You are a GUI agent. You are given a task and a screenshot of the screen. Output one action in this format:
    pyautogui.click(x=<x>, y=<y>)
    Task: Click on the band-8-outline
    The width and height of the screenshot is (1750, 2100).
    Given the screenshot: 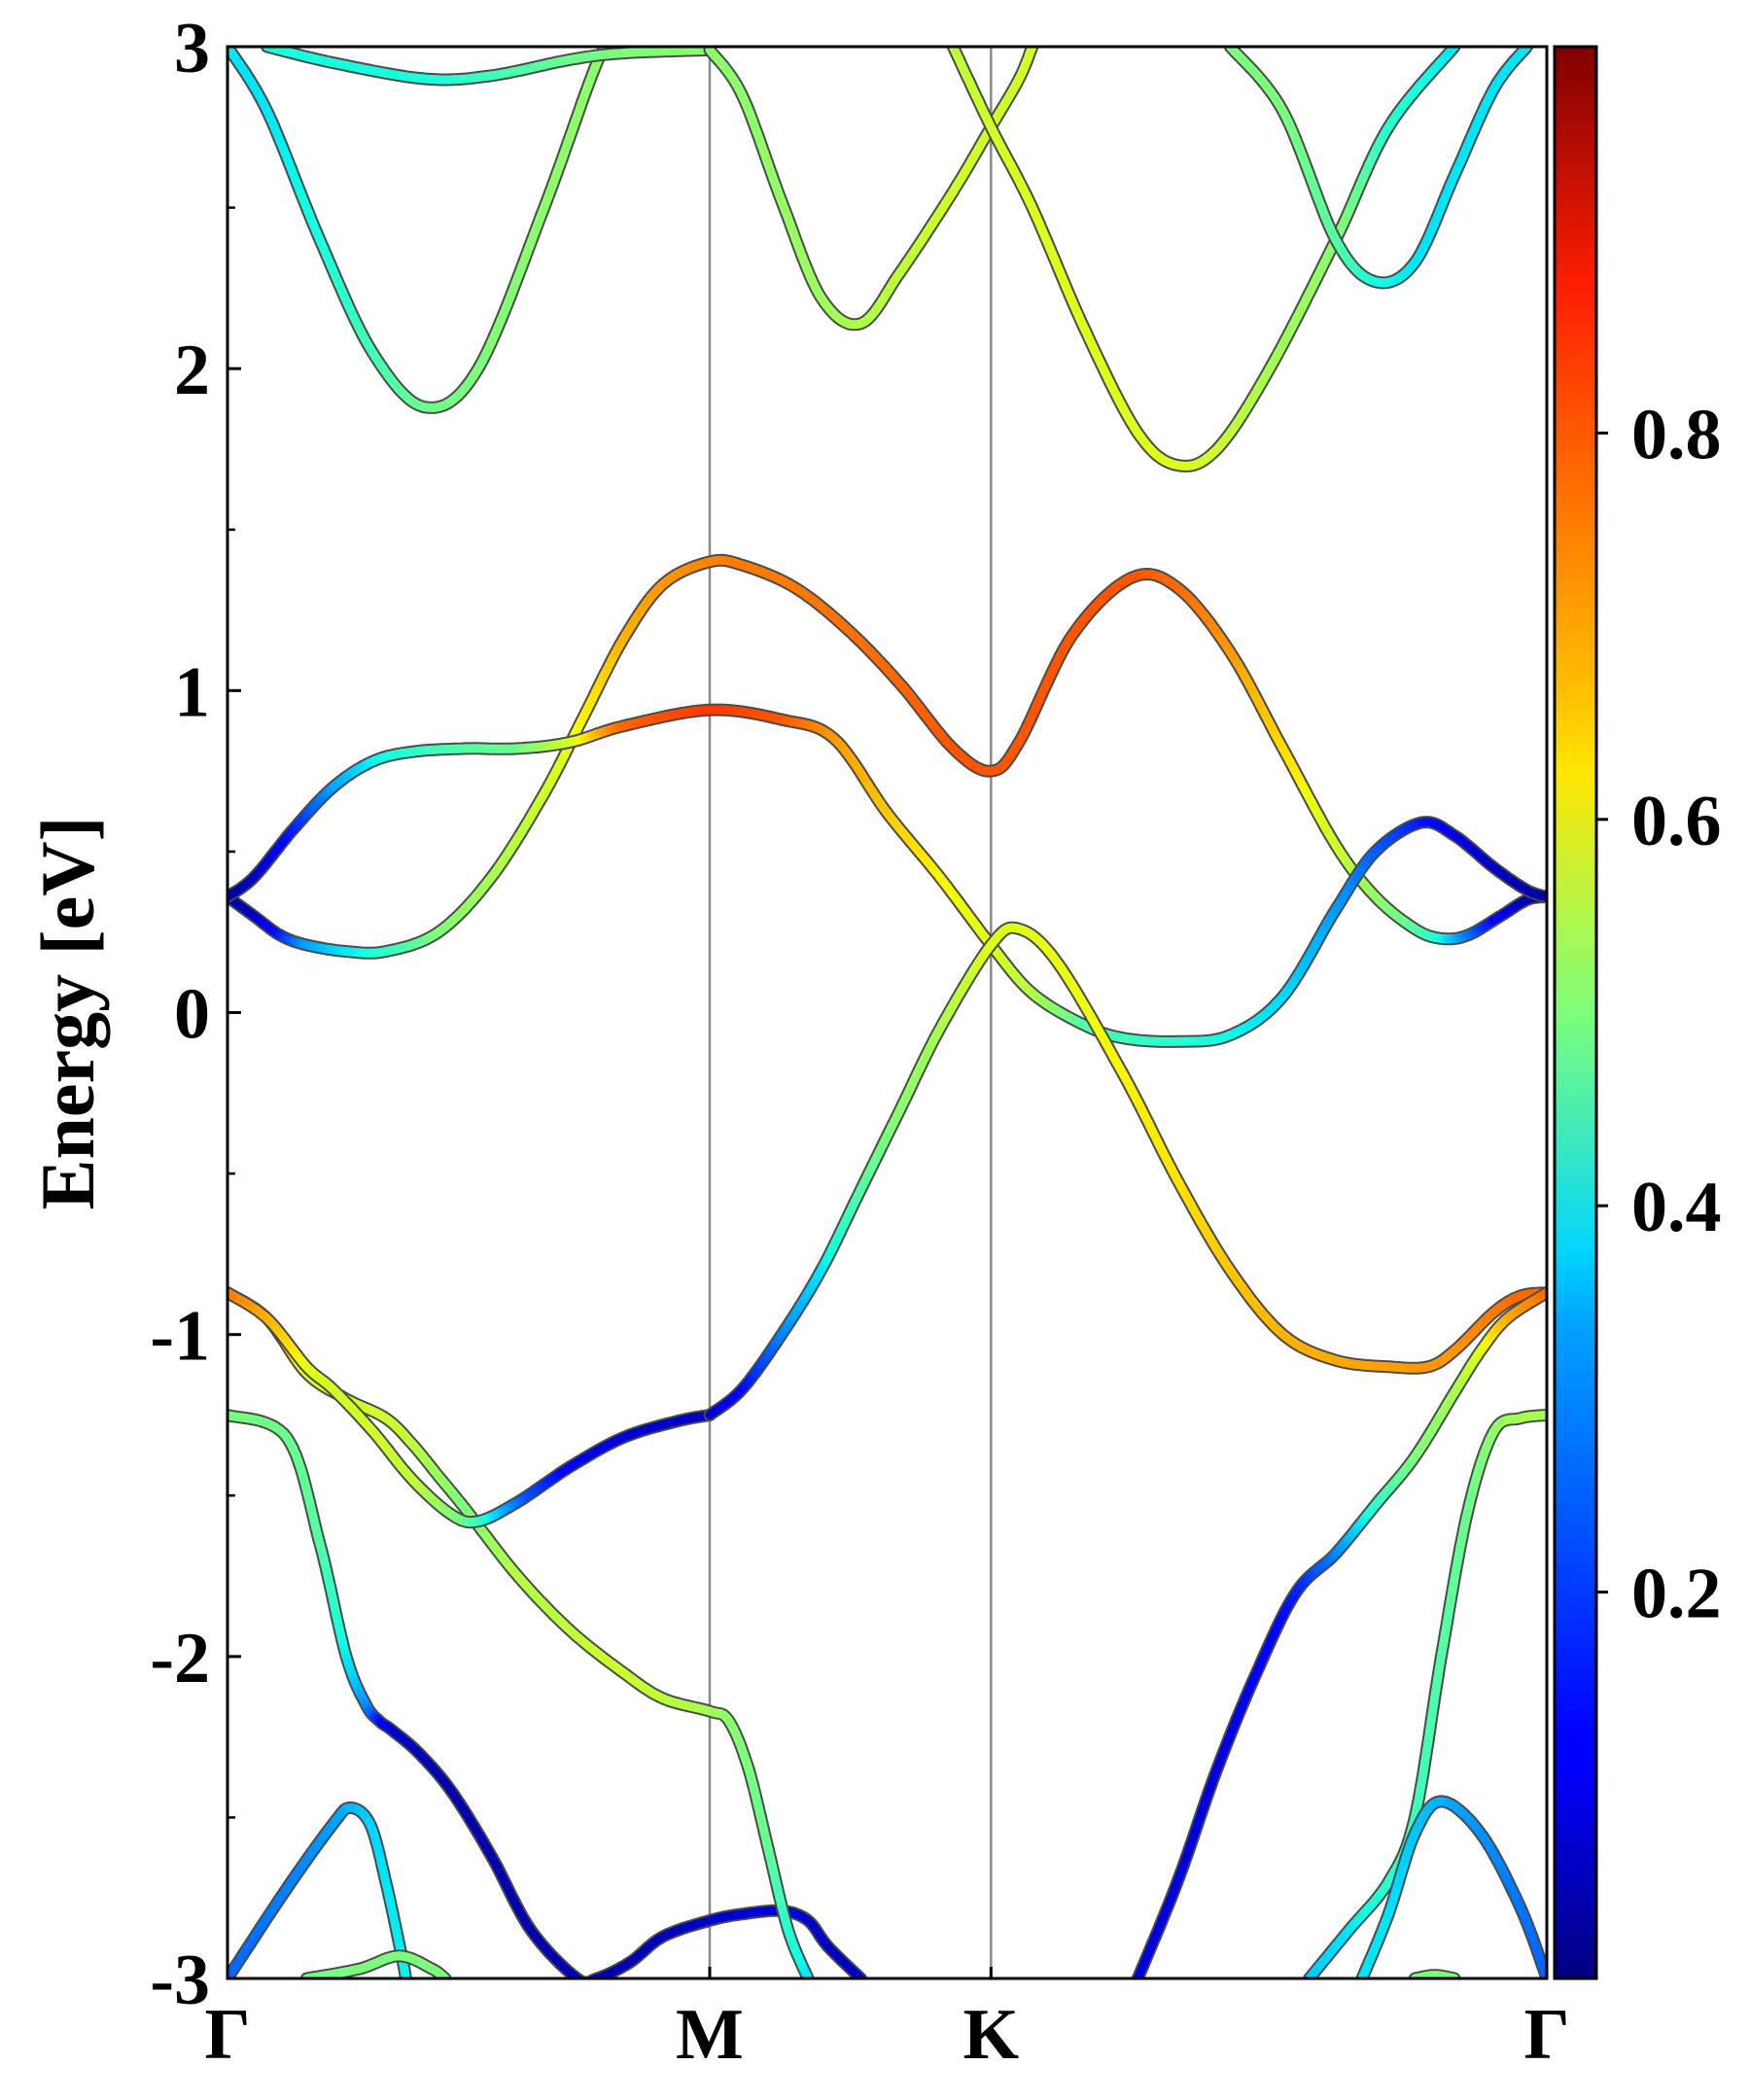 What is the action you would take?
    pyautogui.click(x=1125, y=1171)
    